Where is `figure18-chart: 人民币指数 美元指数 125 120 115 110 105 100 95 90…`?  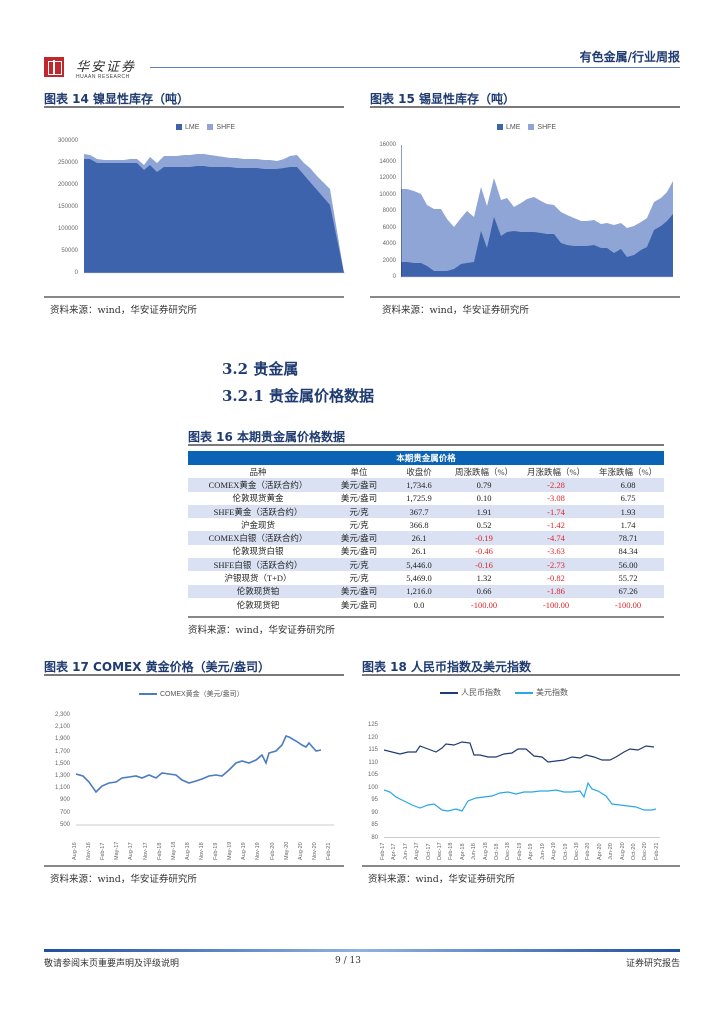
figure18-chart: 人民币指数 美元指数 125 120 115 110 105 100 95 90… is located at coordinates (521, 772).